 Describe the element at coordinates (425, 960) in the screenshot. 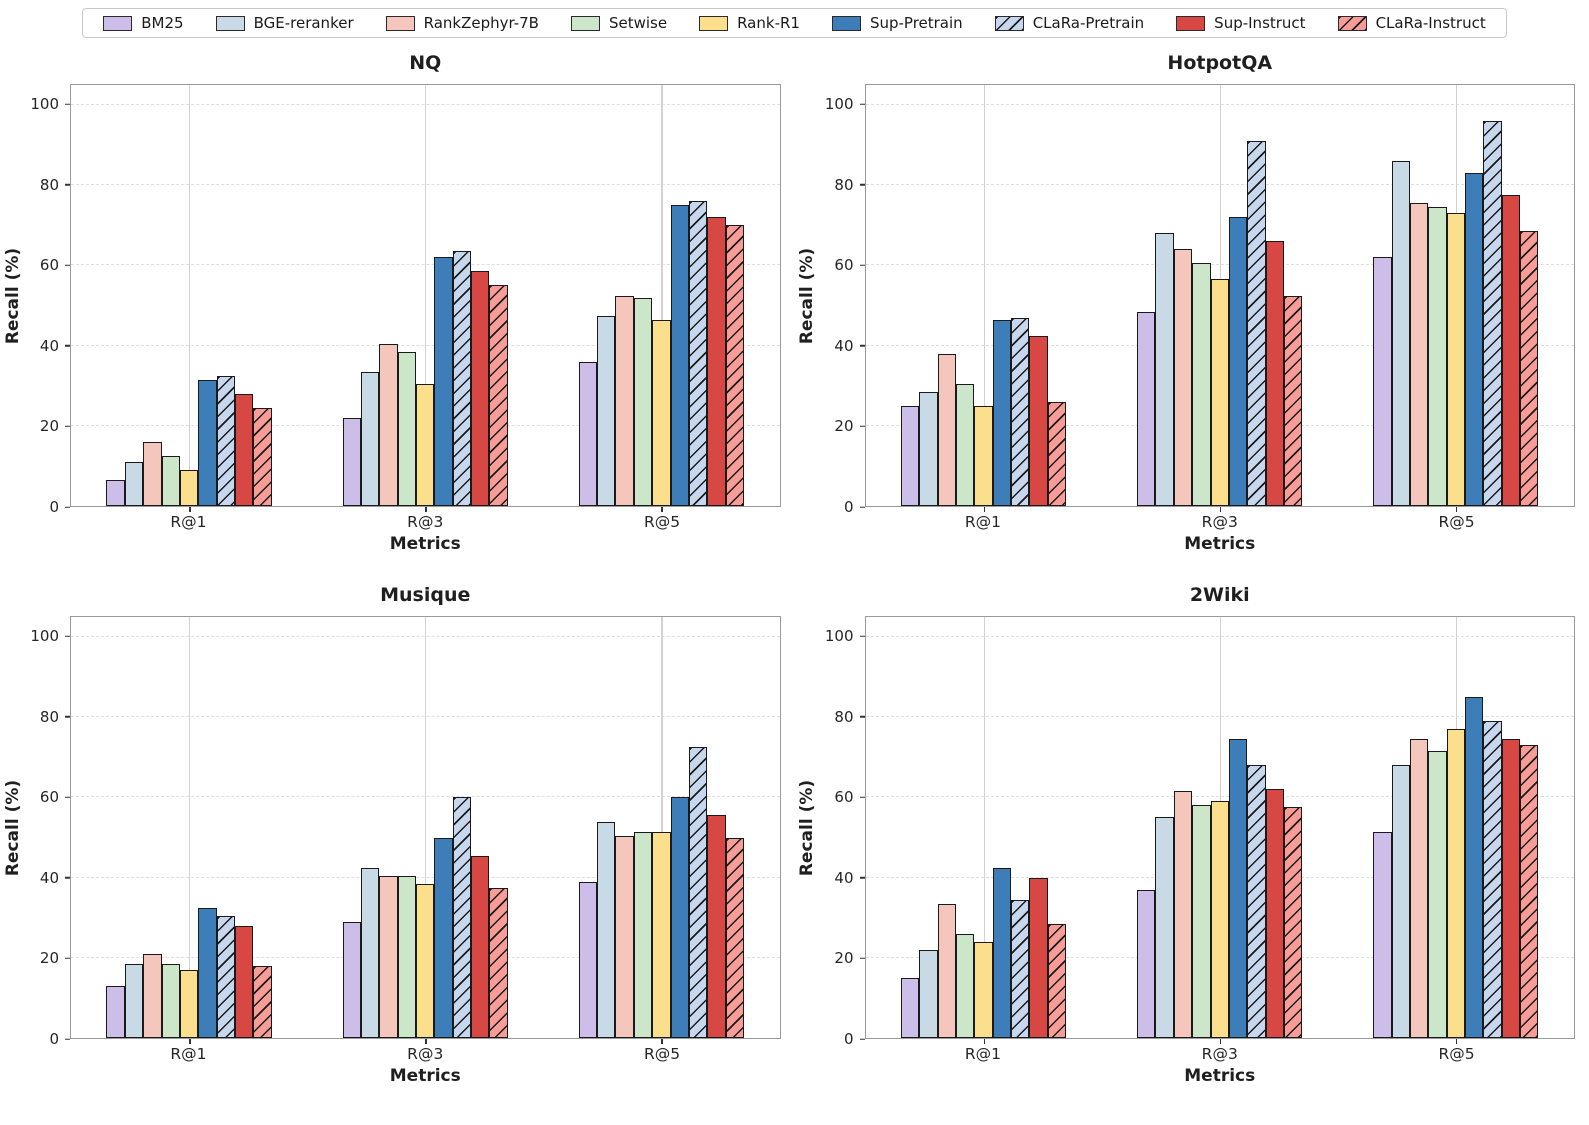

I see `bar-rank-r1-r@3` at that location.